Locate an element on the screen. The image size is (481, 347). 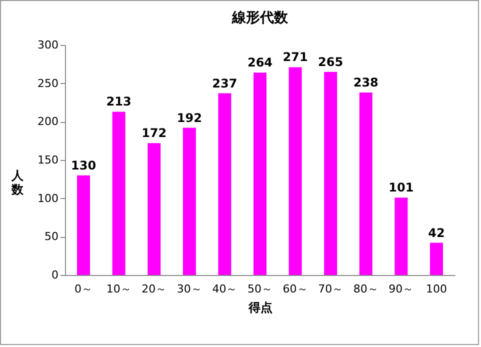
x-tick-label: 10～ is located at coordinates (119, 289).